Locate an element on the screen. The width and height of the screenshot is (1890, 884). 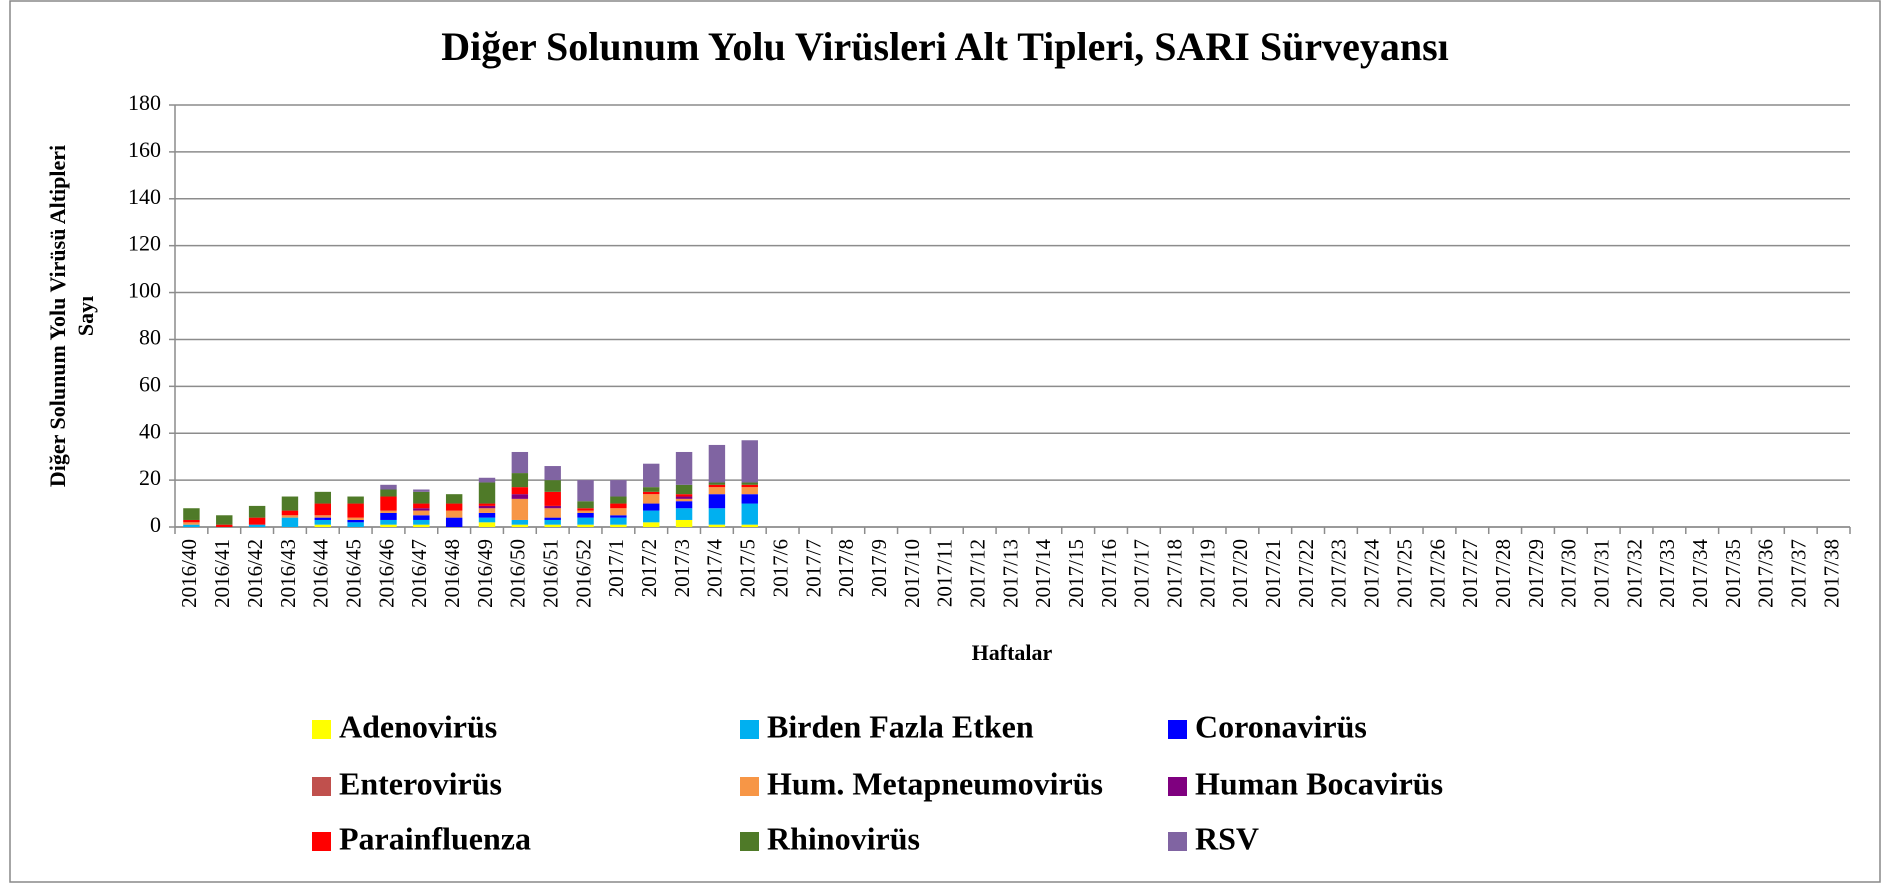
x-tick-label: 2016/47 is located at coordinates (419, 573).